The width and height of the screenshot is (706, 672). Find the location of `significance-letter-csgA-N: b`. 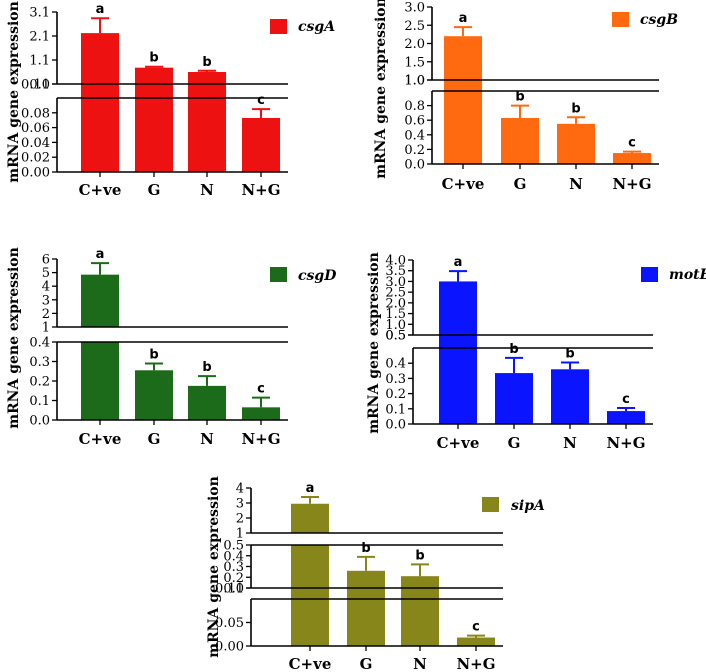

significance-letter-csgA-N: b is located at coordinates (206, 62).